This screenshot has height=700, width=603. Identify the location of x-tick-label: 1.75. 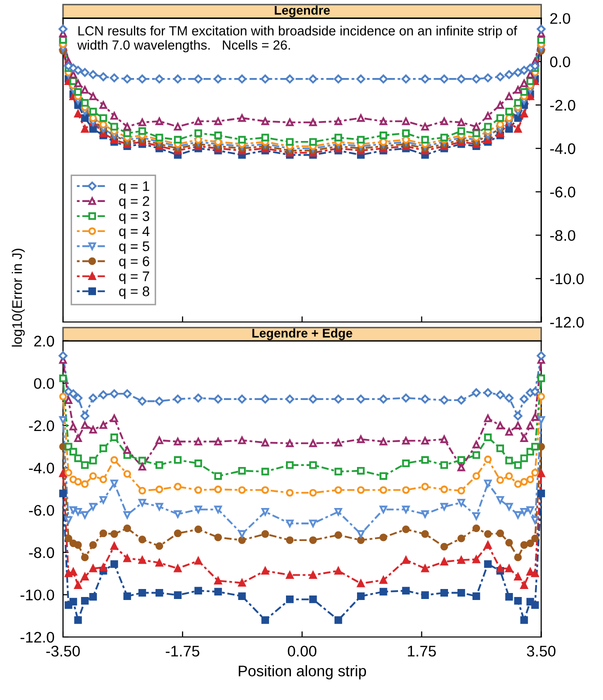
(422, 651).